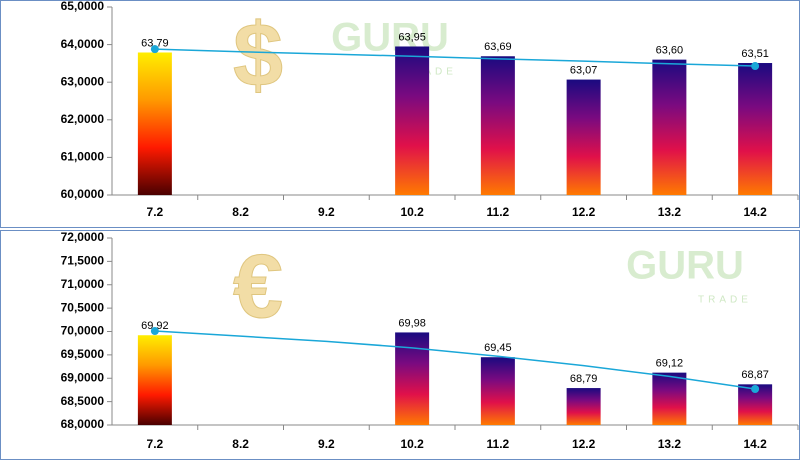  Describe the element at coordinates (258, 56) in the screenshot. I see `currency-symbol: $` at that location.